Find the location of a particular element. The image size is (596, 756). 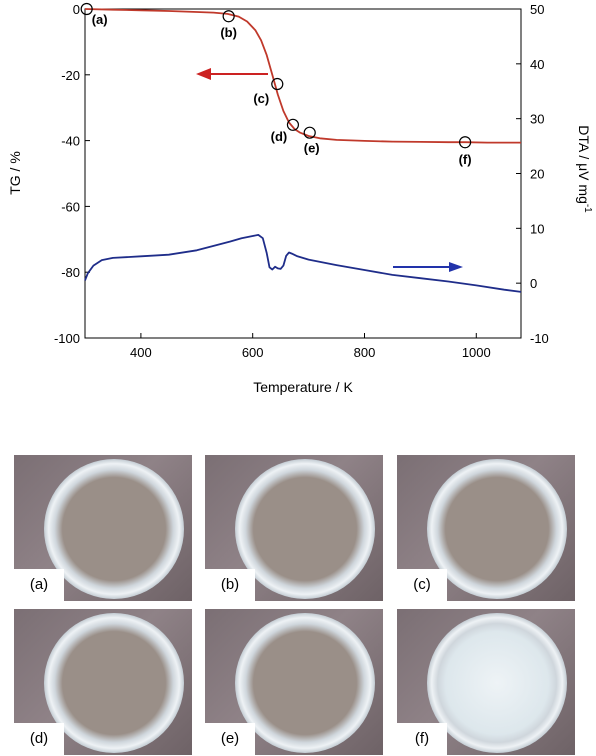

y-left-tick-label: -100 is located at coordinates (67, 338).